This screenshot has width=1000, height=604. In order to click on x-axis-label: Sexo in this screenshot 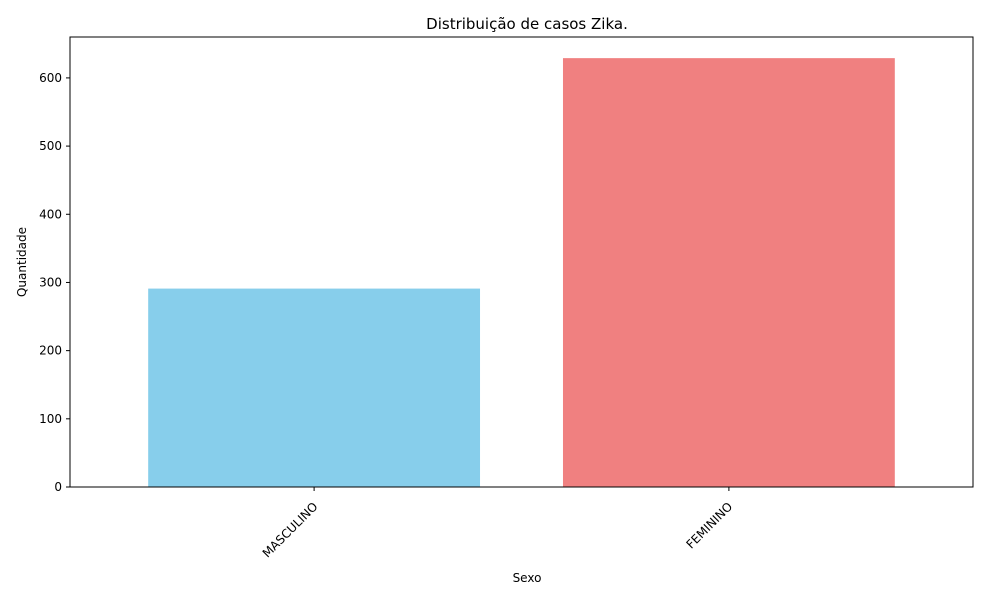, I will do `click(527, 578)`.